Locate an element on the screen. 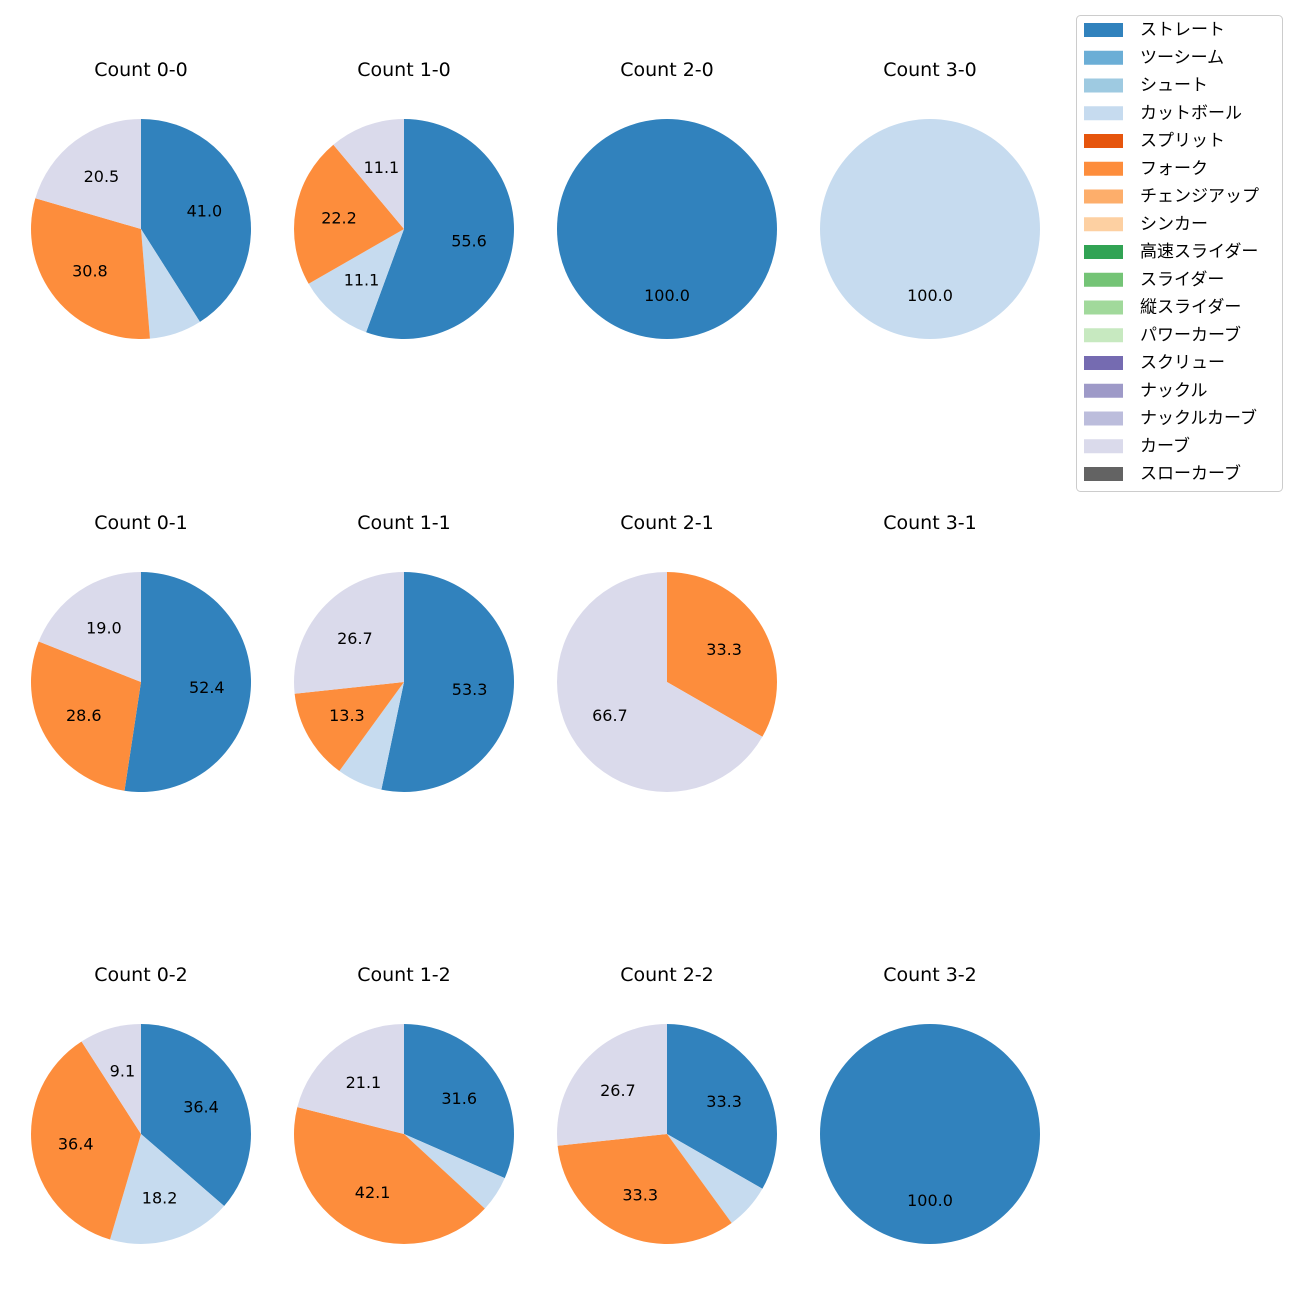 This screenshot has width=1300, height=1300. chart-title: Count 3-0 is located at coordinates (930, 70).